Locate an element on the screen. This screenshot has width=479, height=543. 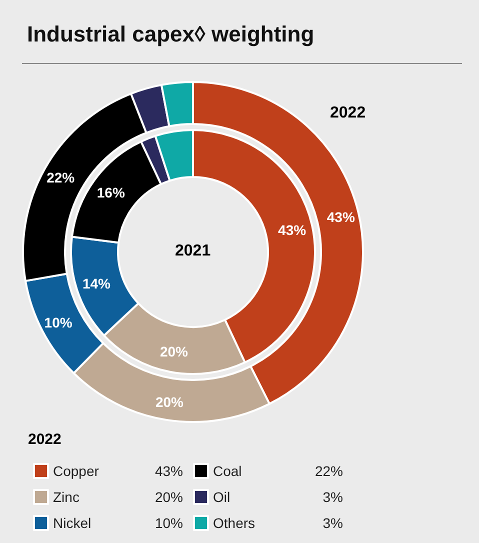
legend-label: Oil is located at coordinates (221, 497).